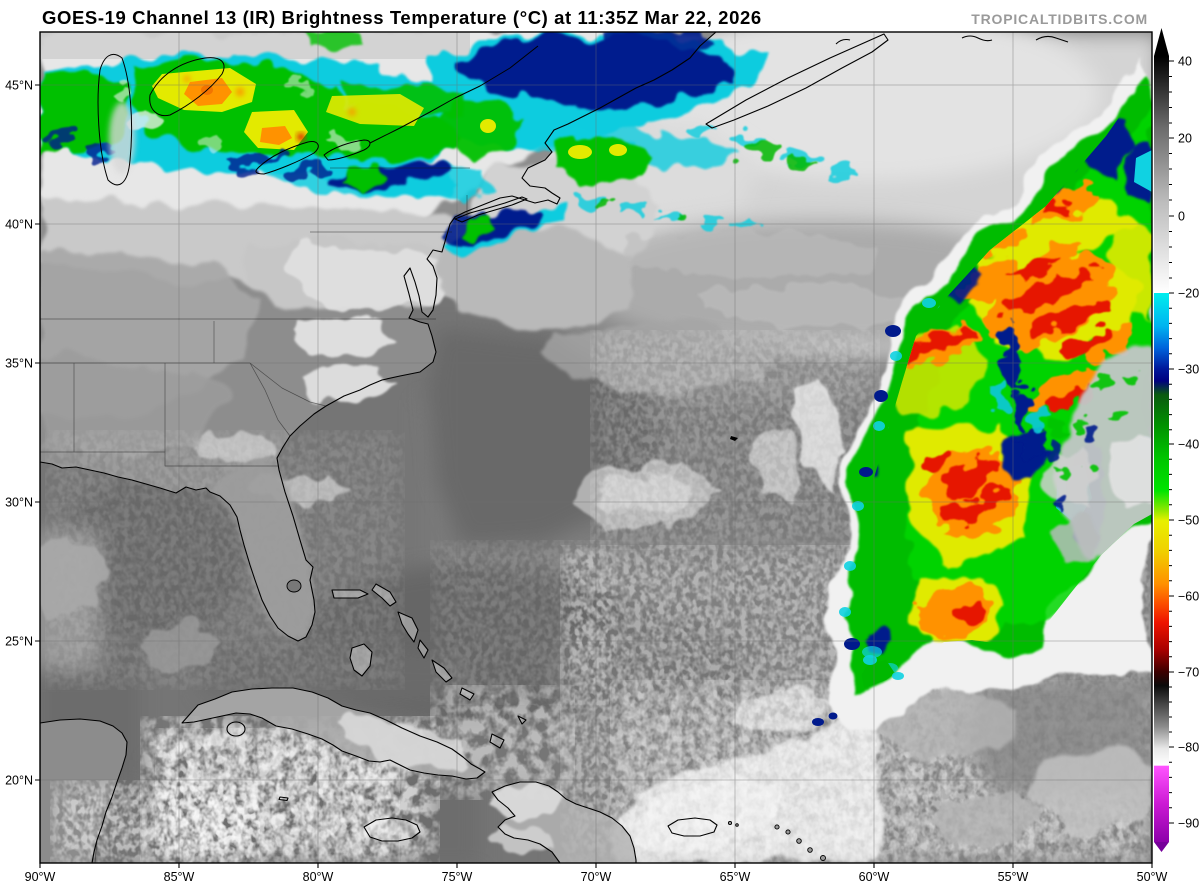 The image size is (1200, 885). What do you see at coordinates (874, 877) in the screenshot?
I see `svg-text: 60°W` at bounding box center [874, 877].